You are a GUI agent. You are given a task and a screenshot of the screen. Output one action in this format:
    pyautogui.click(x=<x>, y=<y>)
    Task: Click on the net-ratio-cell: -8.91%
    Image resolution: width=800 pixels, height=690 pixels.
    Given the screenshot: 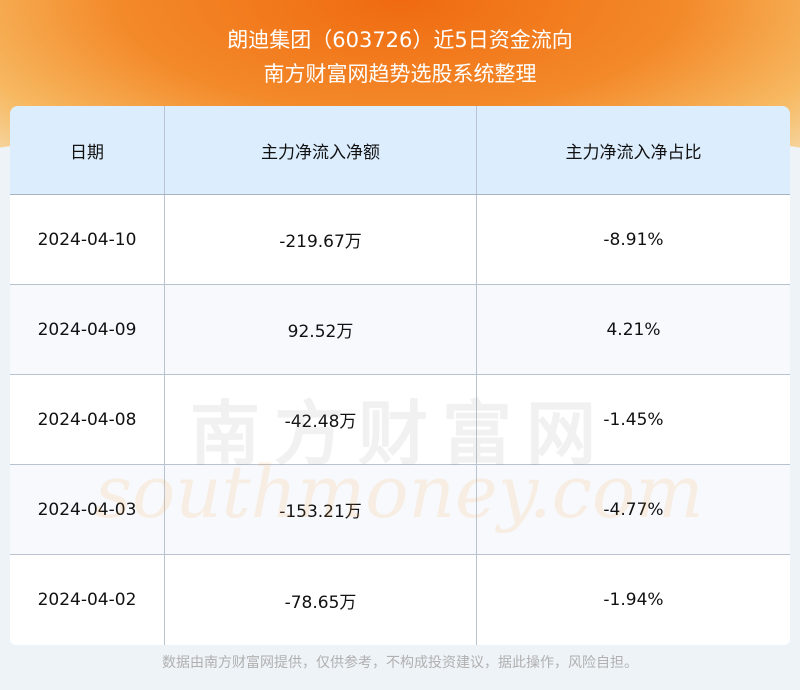 What is the action you would take?
    pyautogui.click(x=633, y=239)
    